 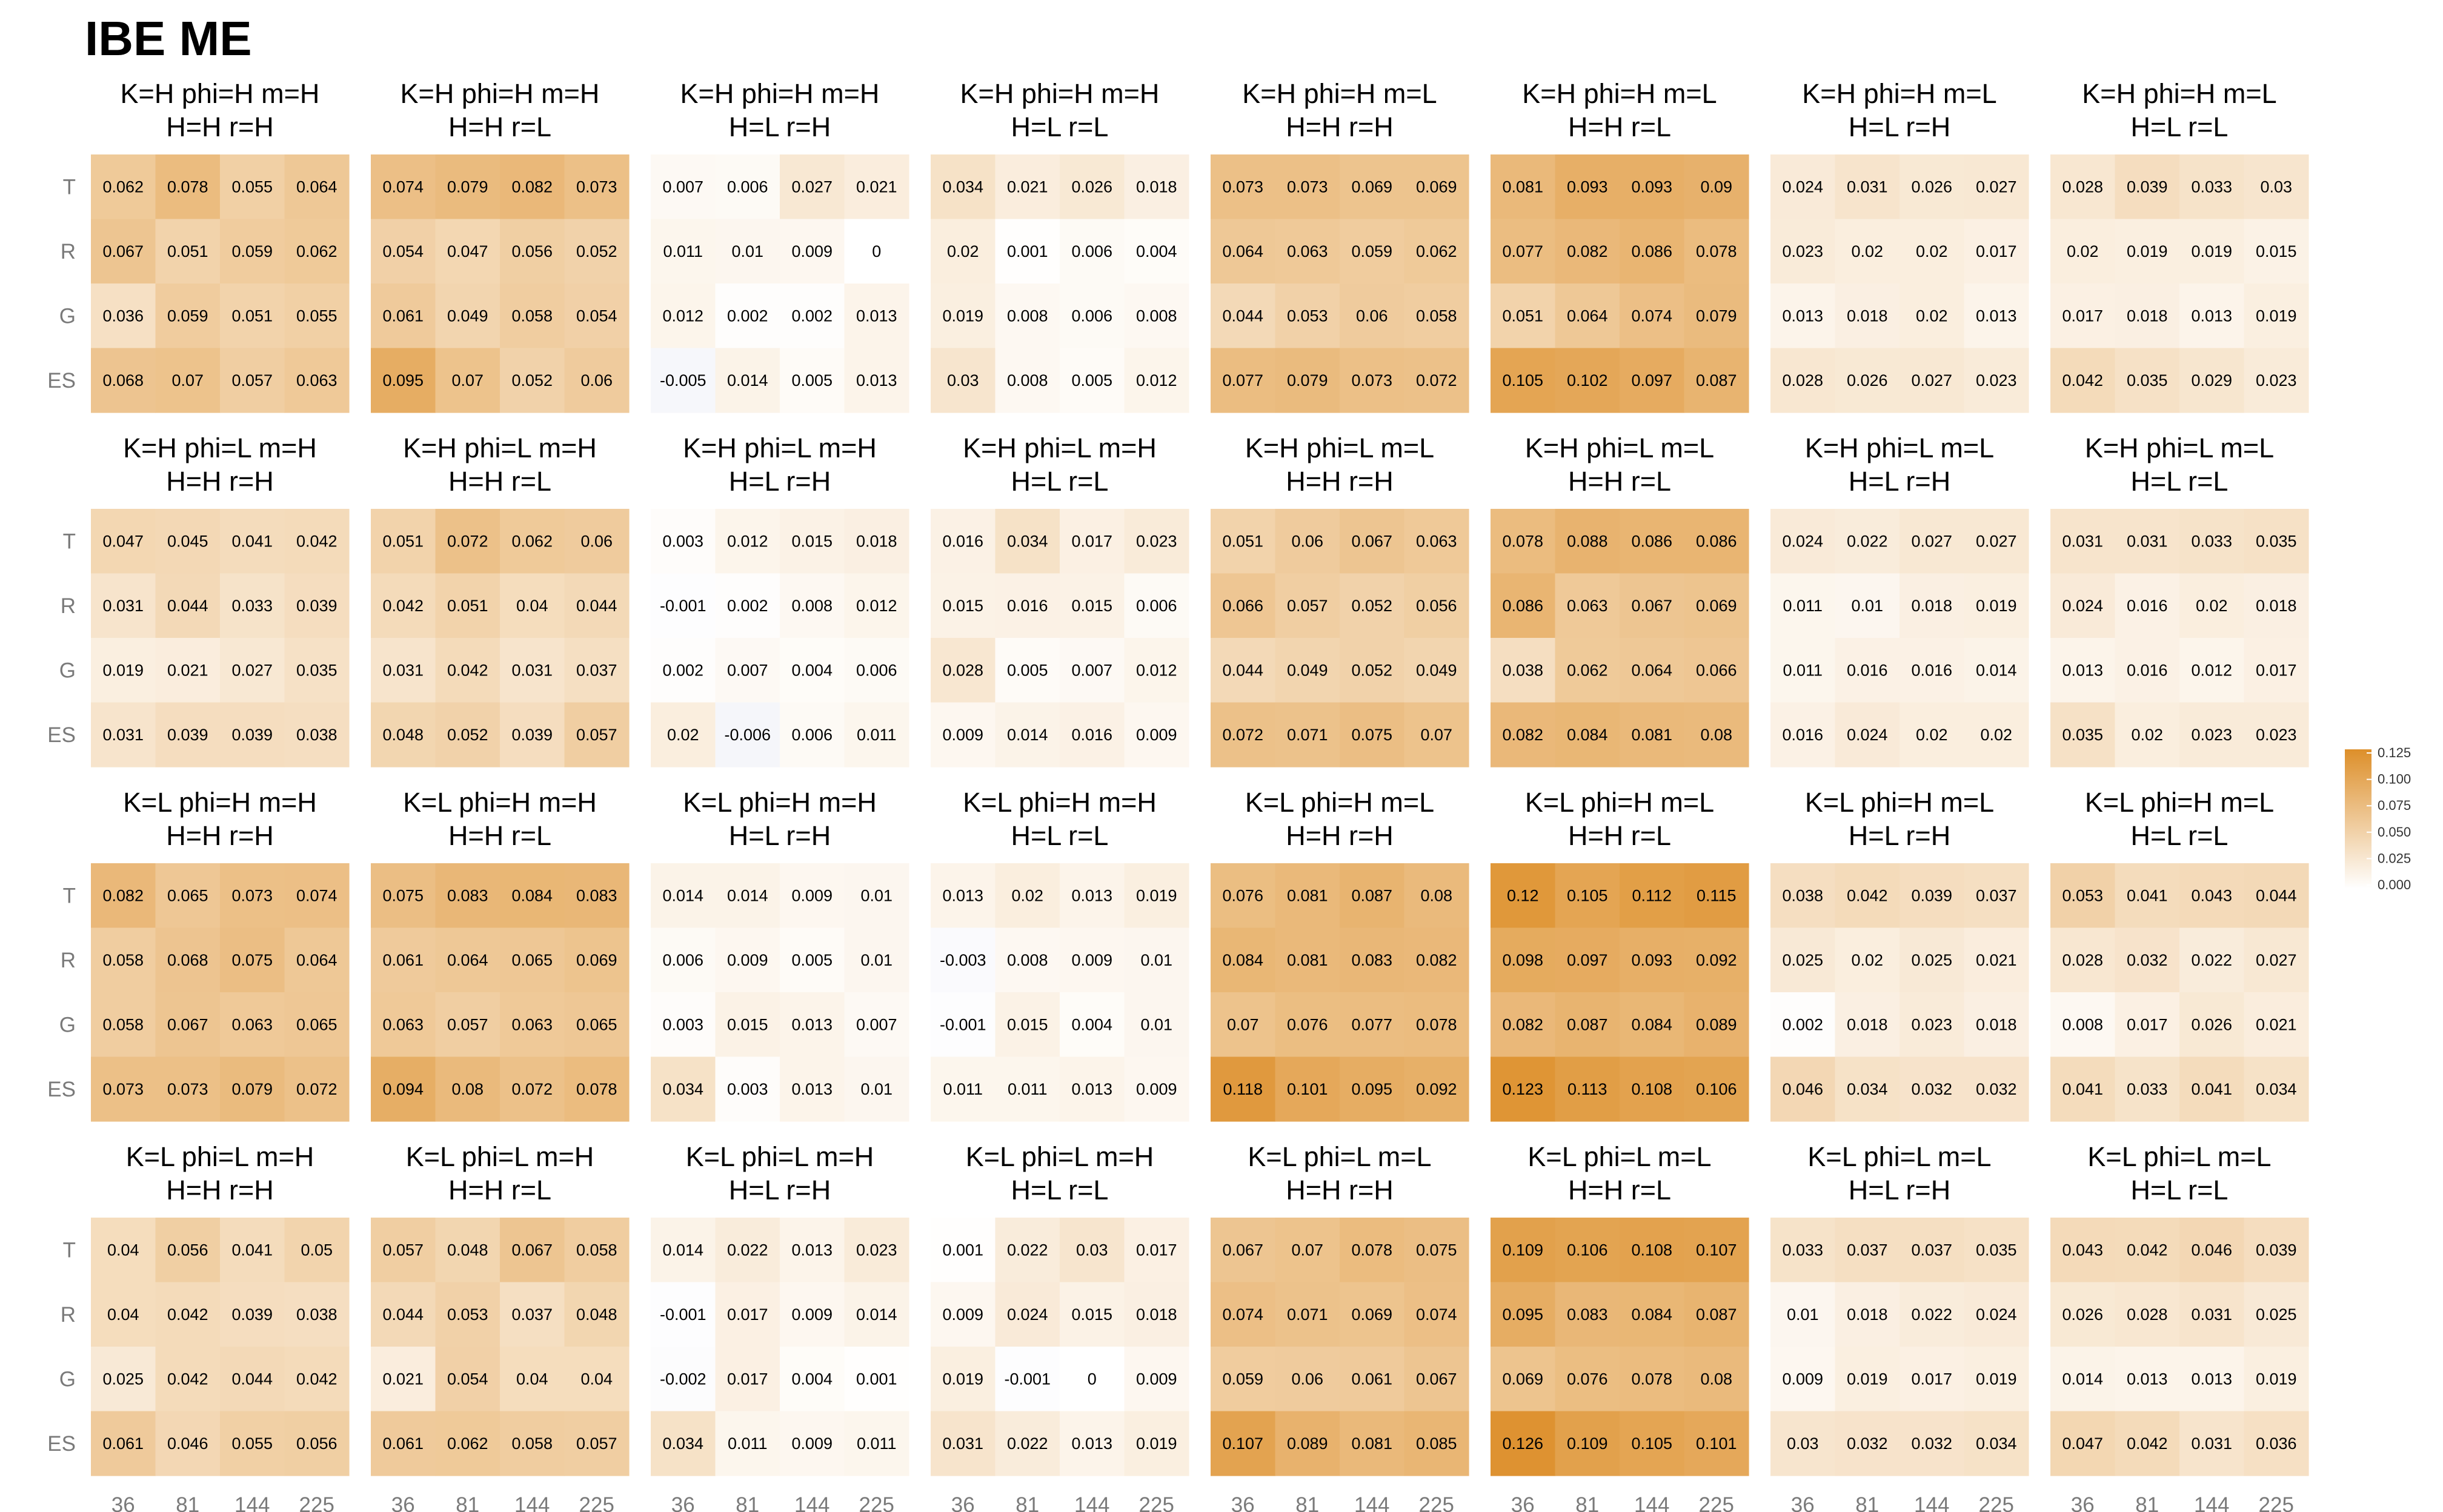 What do you see at coordinates (1307, 1024) in the screenshot?
I see `cell-value-label: 0.076` at bounding box center [1307, 1024].